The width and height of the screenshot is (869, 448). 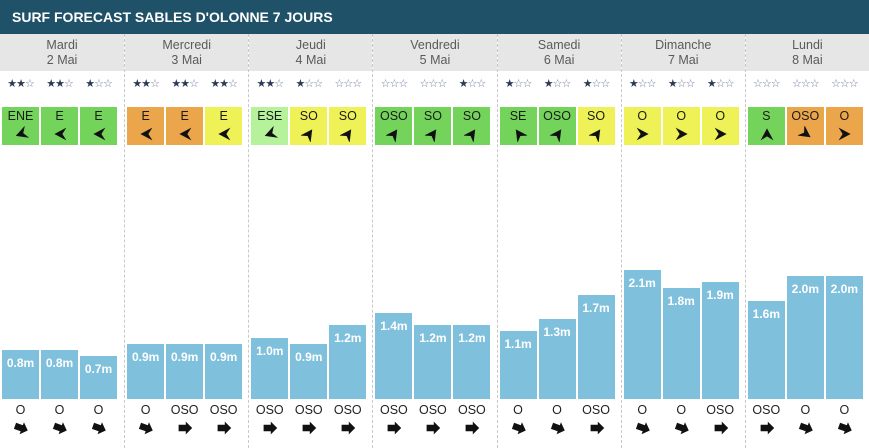 What do you see at coordinates (186, 45) in the screenshot?
I see `day-name: Mercredi` at bounding box center [186, 45].